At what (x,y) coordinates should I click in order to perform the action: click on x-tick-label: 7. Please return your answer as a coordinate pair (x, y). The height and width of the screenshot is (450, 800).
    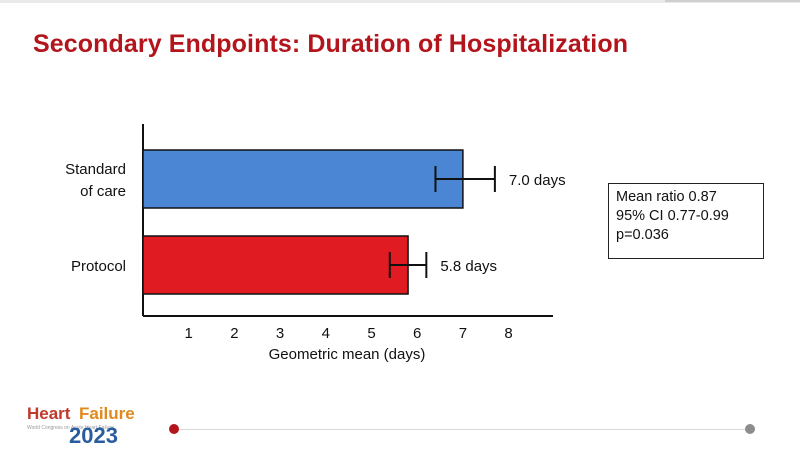
    Looking at the image, I should click on (463, 333).